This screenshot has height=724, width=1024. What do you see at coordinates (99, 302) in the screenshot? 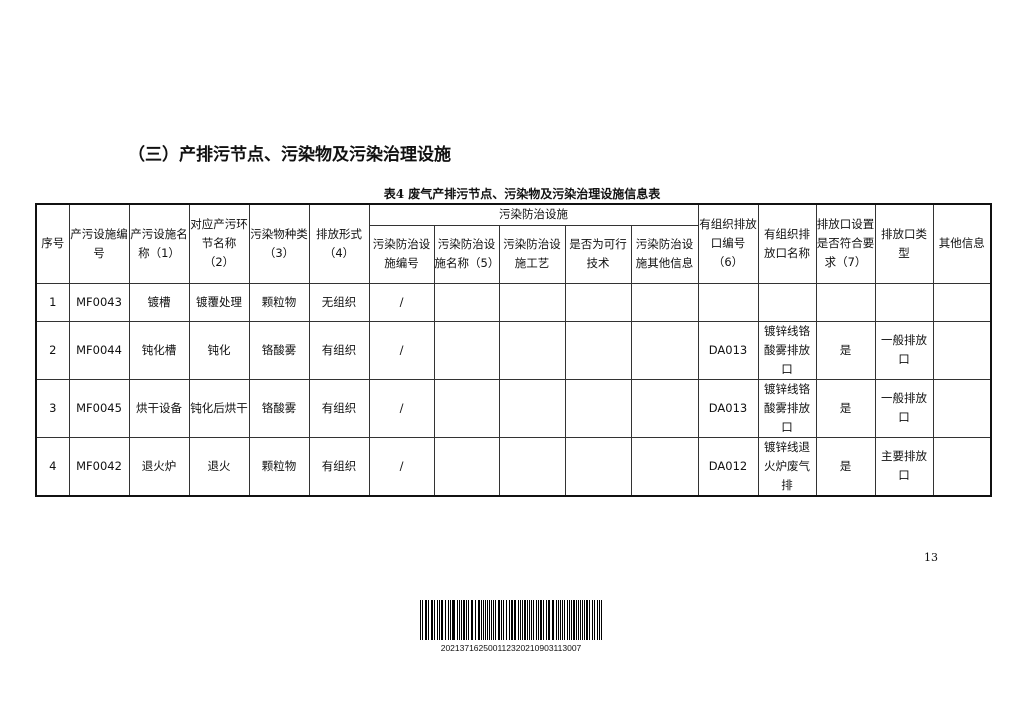
I see `cell-facility-code: MF0043` at bounding box center [99, 302].